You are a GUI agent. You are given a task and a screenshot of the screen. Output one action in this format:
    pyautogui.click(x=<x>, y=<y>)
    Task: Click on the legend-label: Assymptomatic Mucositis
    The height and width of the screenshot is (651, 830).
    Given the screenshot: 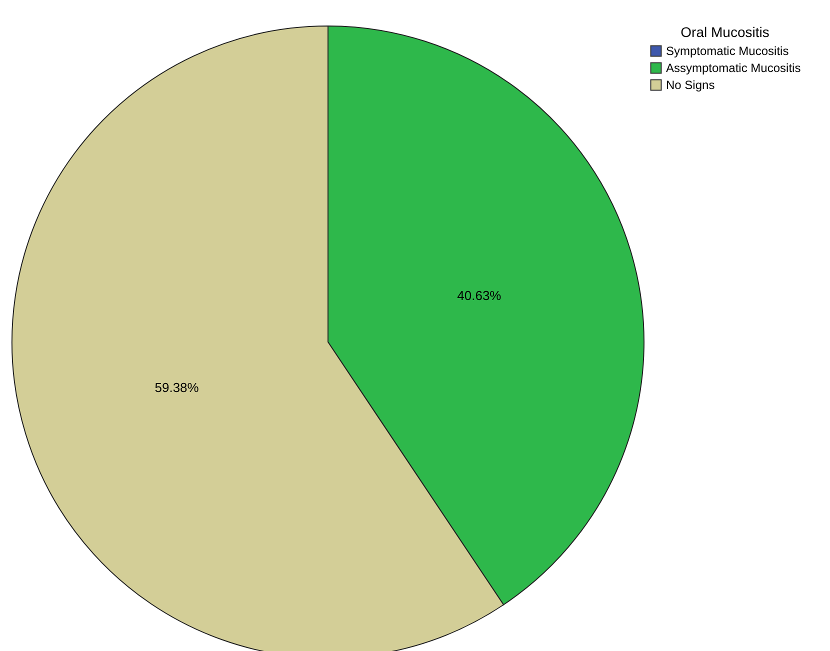 What is the action you would take?
    pyautogui.click(x=733, y=68)
    